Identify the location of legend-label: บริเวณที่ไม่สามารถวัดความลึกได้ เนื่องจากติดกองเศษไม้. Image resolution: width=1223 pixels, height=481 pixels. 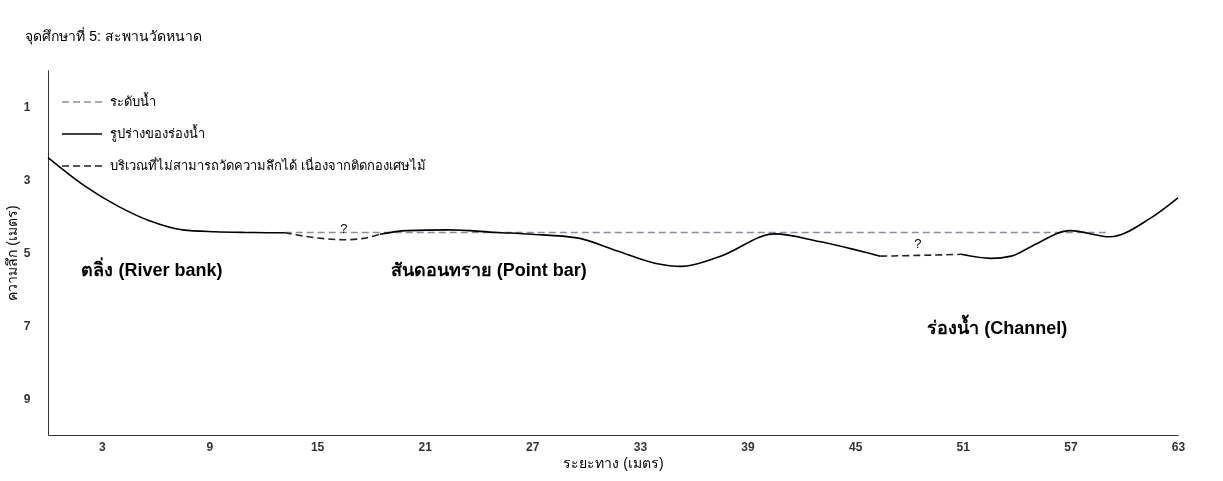
(268, 165).